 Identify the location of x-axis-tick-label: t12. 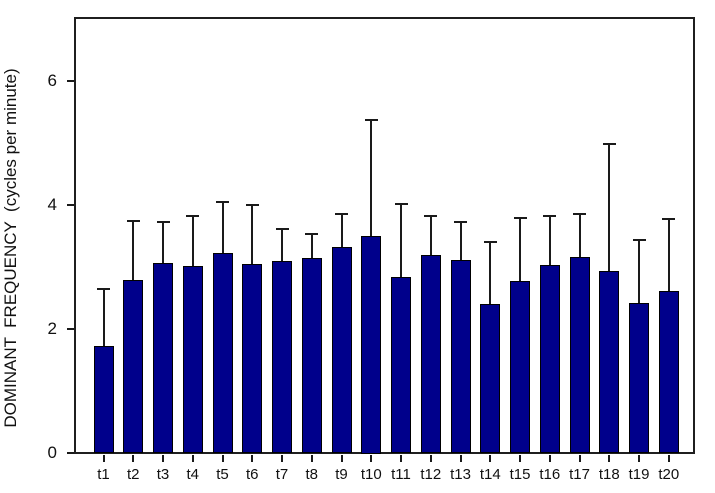
(431, 474).